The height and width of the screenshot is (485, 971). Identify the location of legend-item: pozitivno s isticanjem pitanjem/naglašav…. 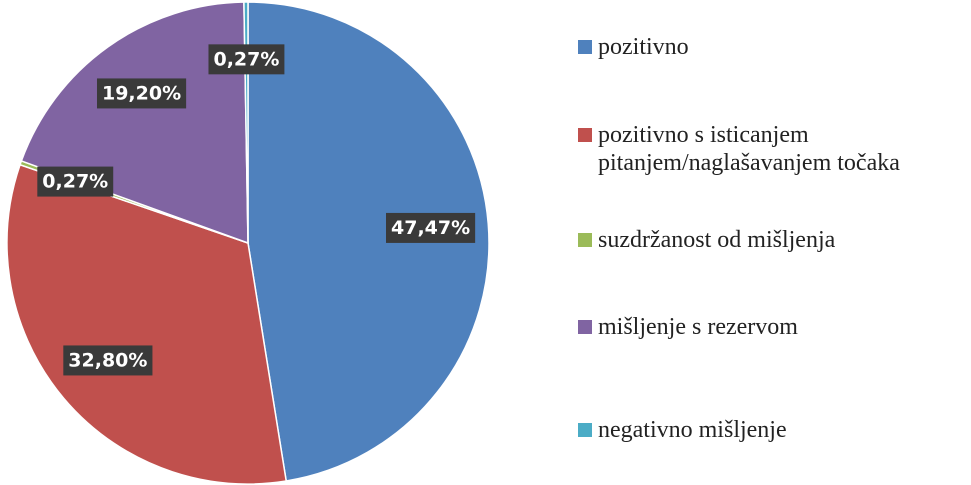
(773, 149).